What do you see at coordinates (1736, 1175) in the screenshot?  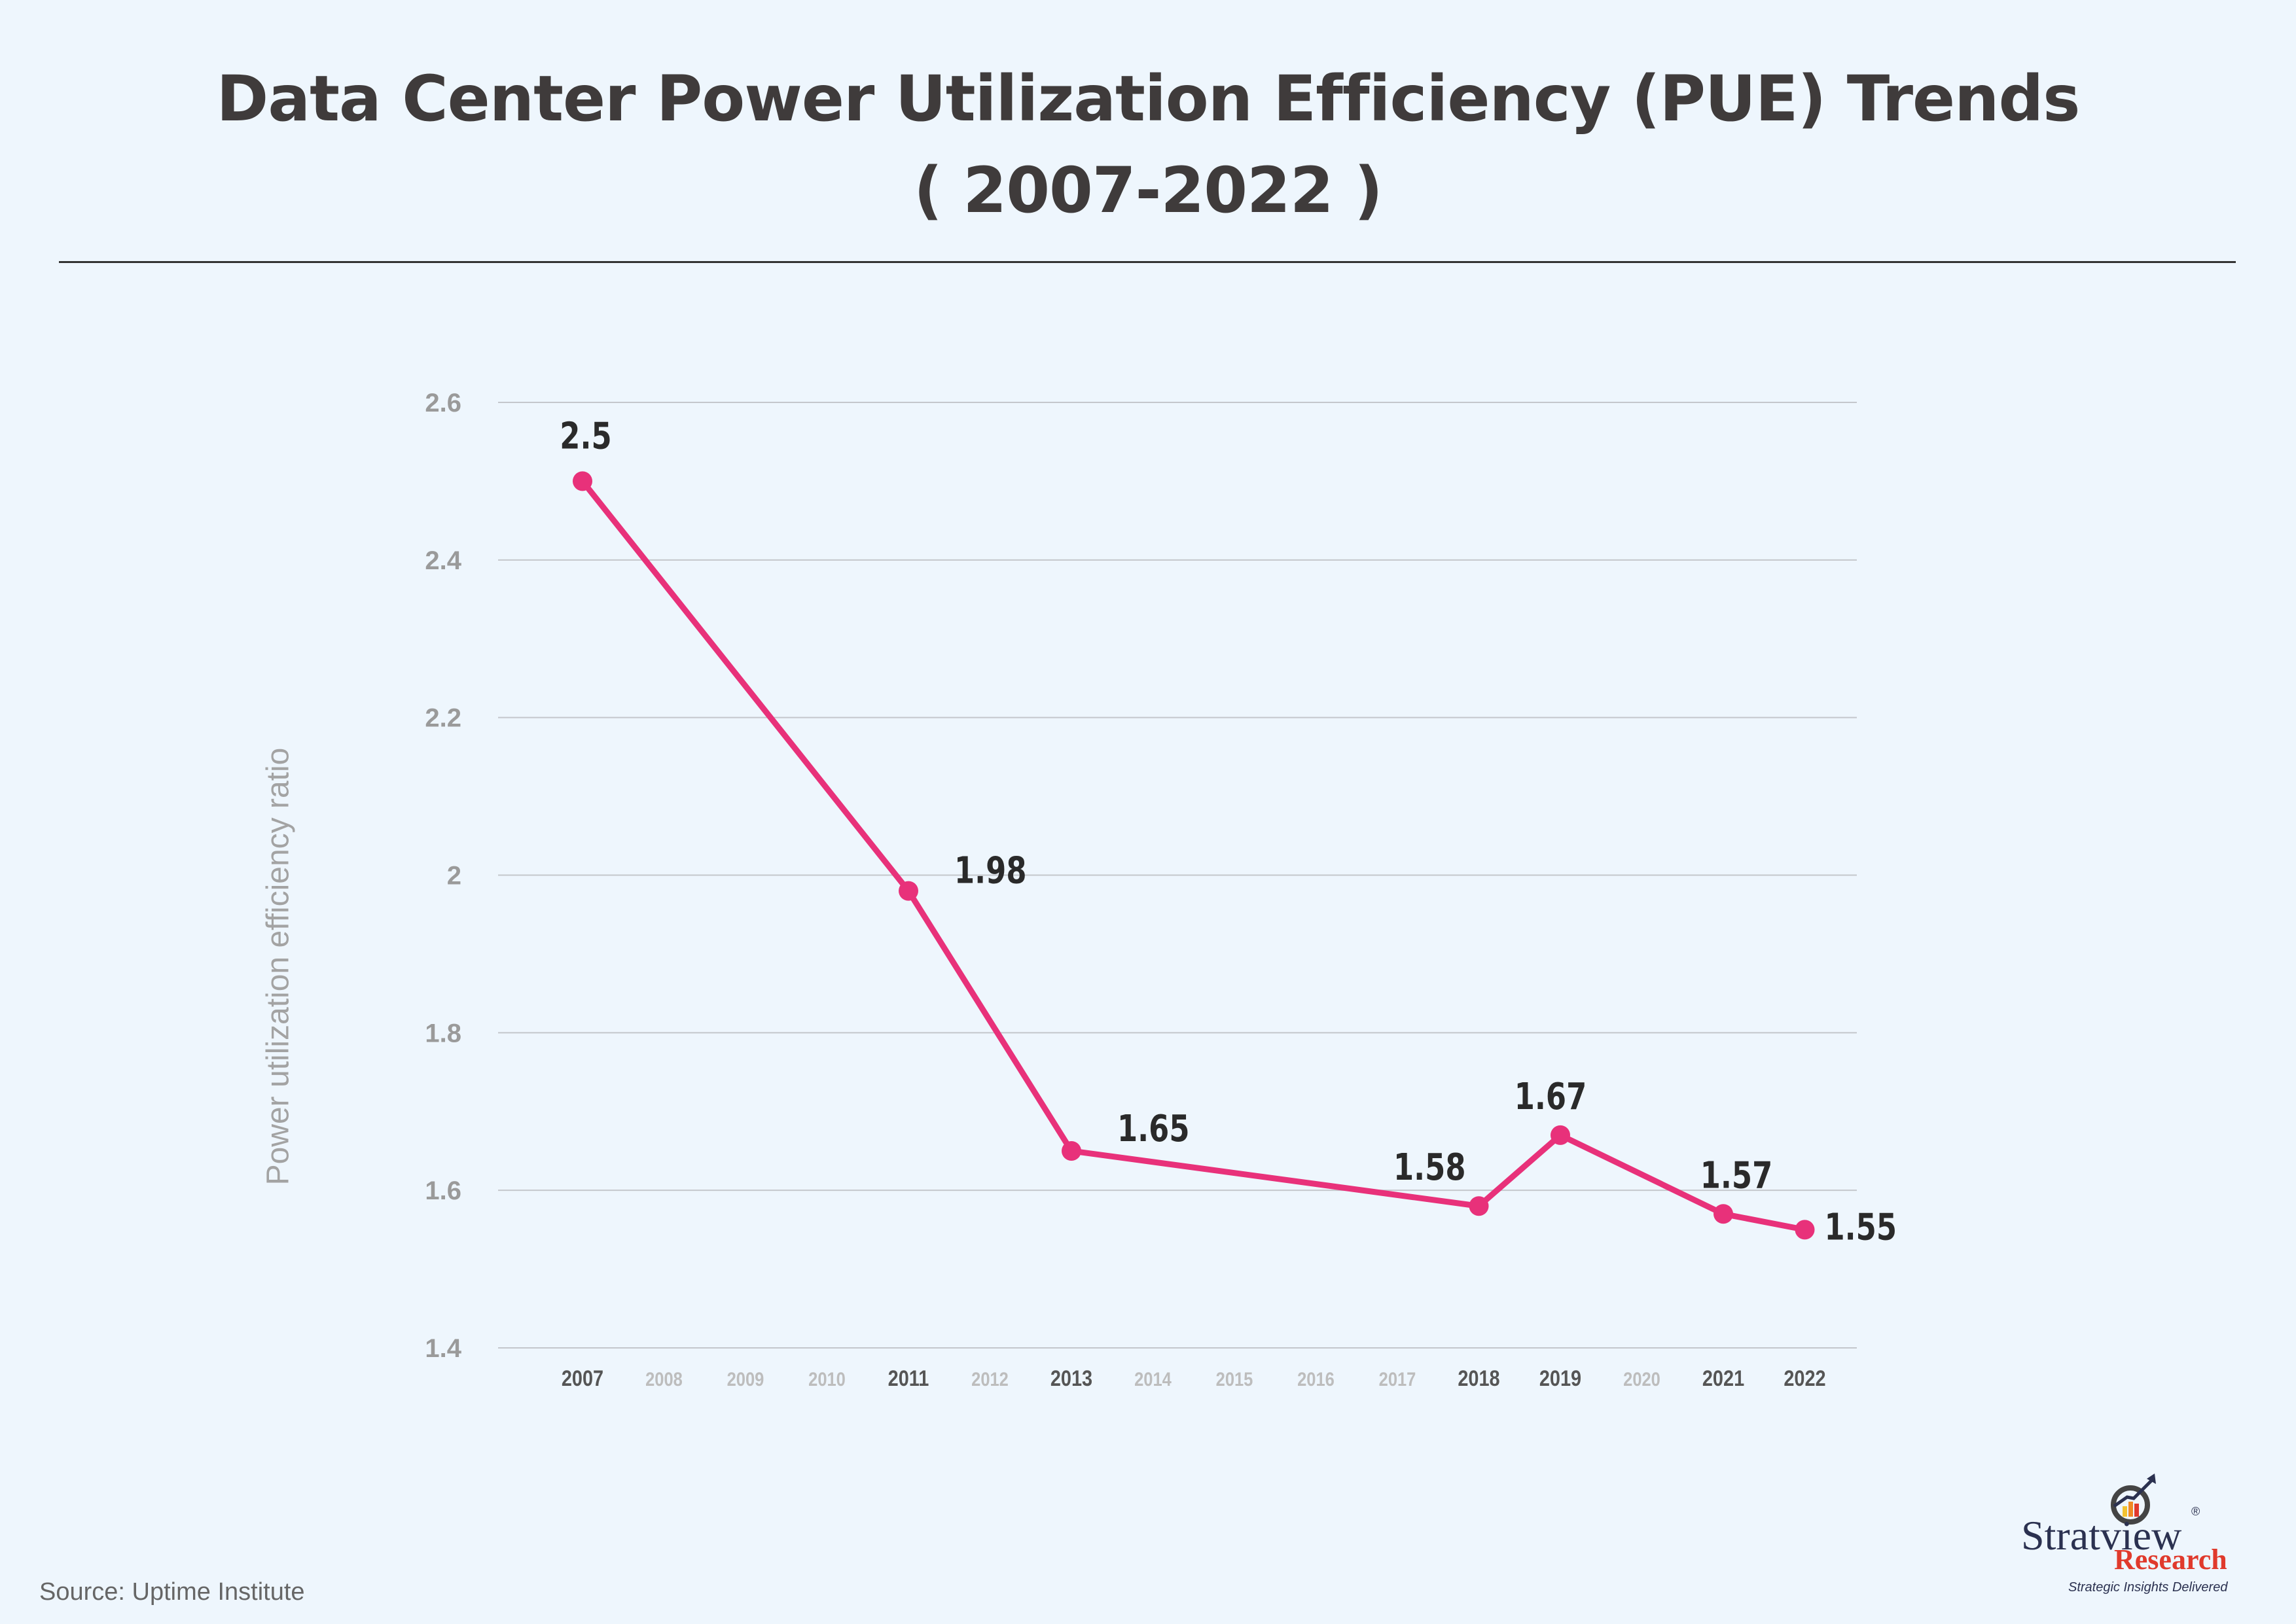 I see `data-label: 1.57` at bounding box center [1736, 1175].